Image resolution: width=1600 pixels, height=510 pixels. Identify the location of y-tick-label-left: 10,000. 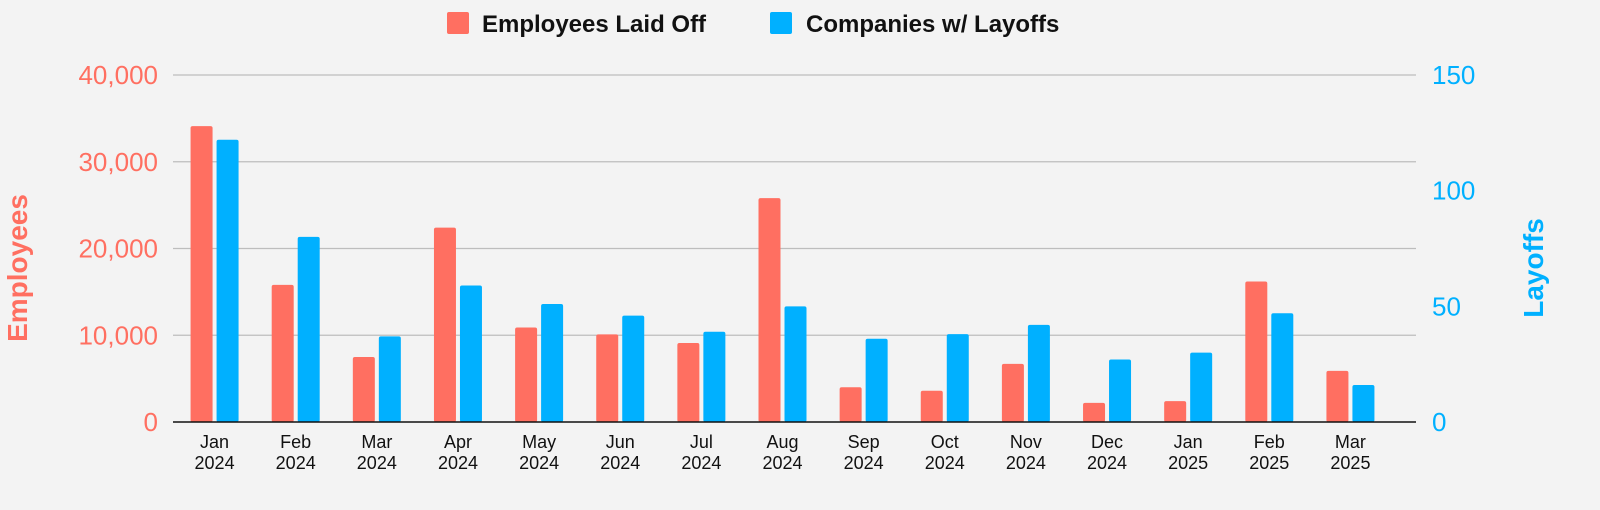
(118, 335).